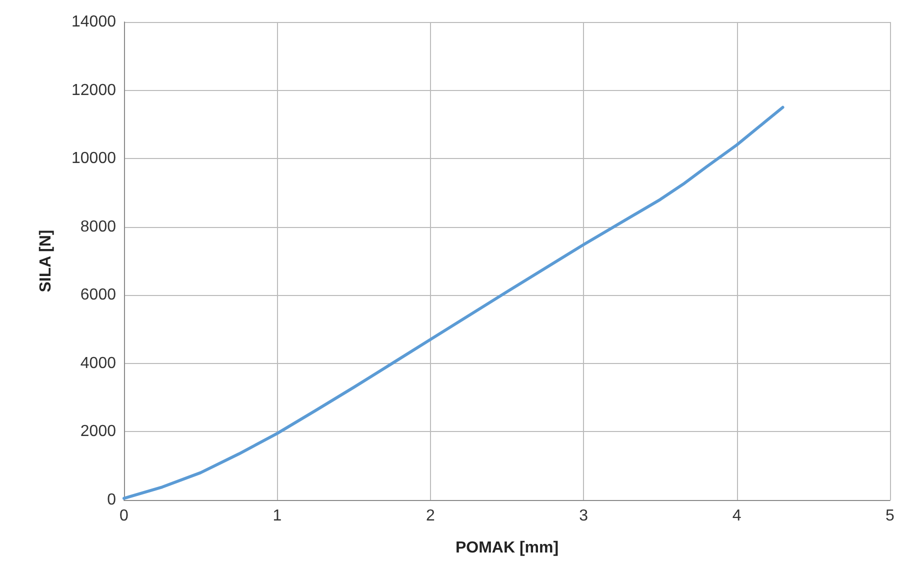  Describe the element at coordinates (98, 363) in the screenshot. I see `y-tick-label: 4000` at that location.